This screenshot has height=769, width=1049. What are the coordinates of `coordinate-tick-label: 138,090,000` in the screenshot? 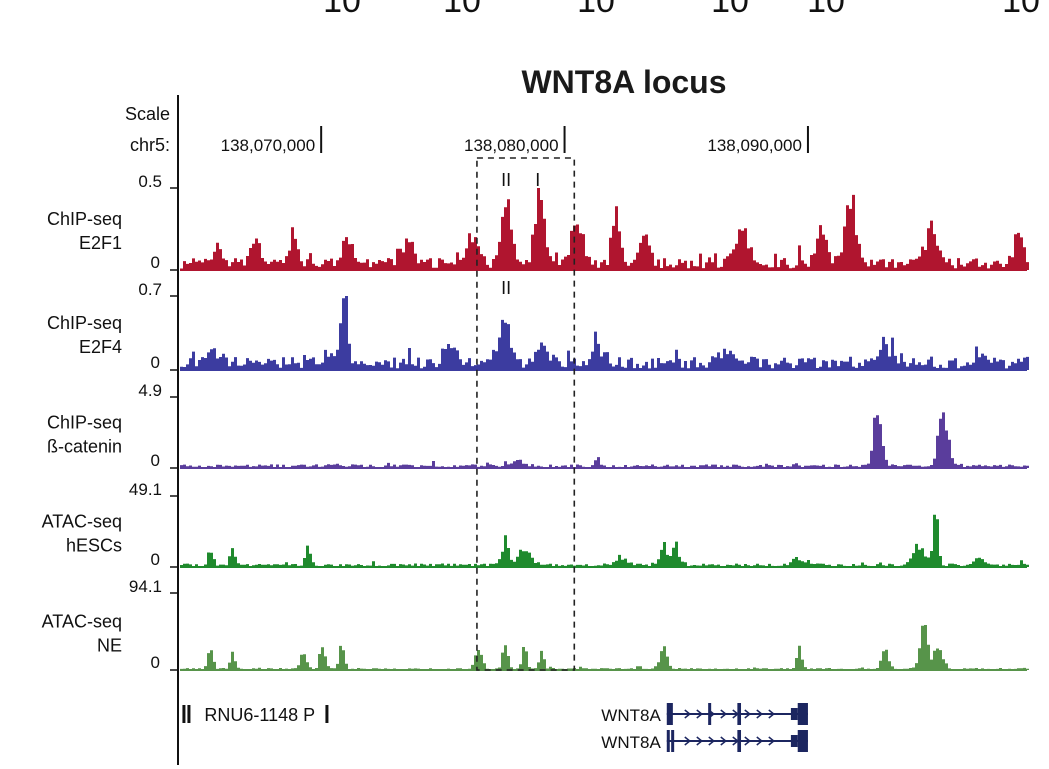 It's located at (754, 145).